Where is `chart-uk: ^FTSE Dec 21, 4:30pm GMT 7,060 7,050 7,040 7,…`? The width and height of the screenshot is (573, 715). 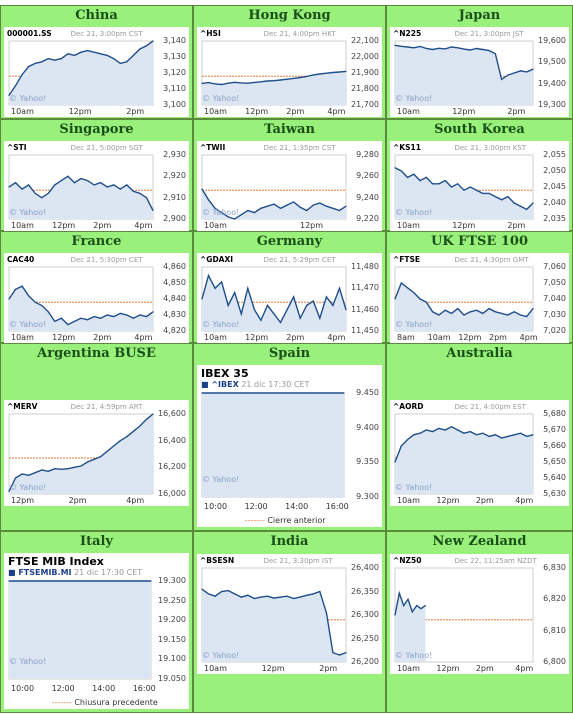
chart-uk: ^FTSE Dec 21, 4:30pm GMT 7,060 7,050 7,040 7,… is located at coordinates (479, 298).